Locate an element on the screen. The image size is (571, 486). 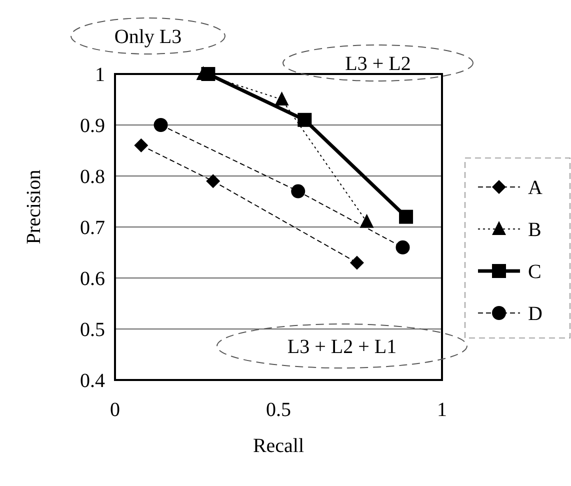
y-tick-label: 0.5 is located at coordinates (92, 330).